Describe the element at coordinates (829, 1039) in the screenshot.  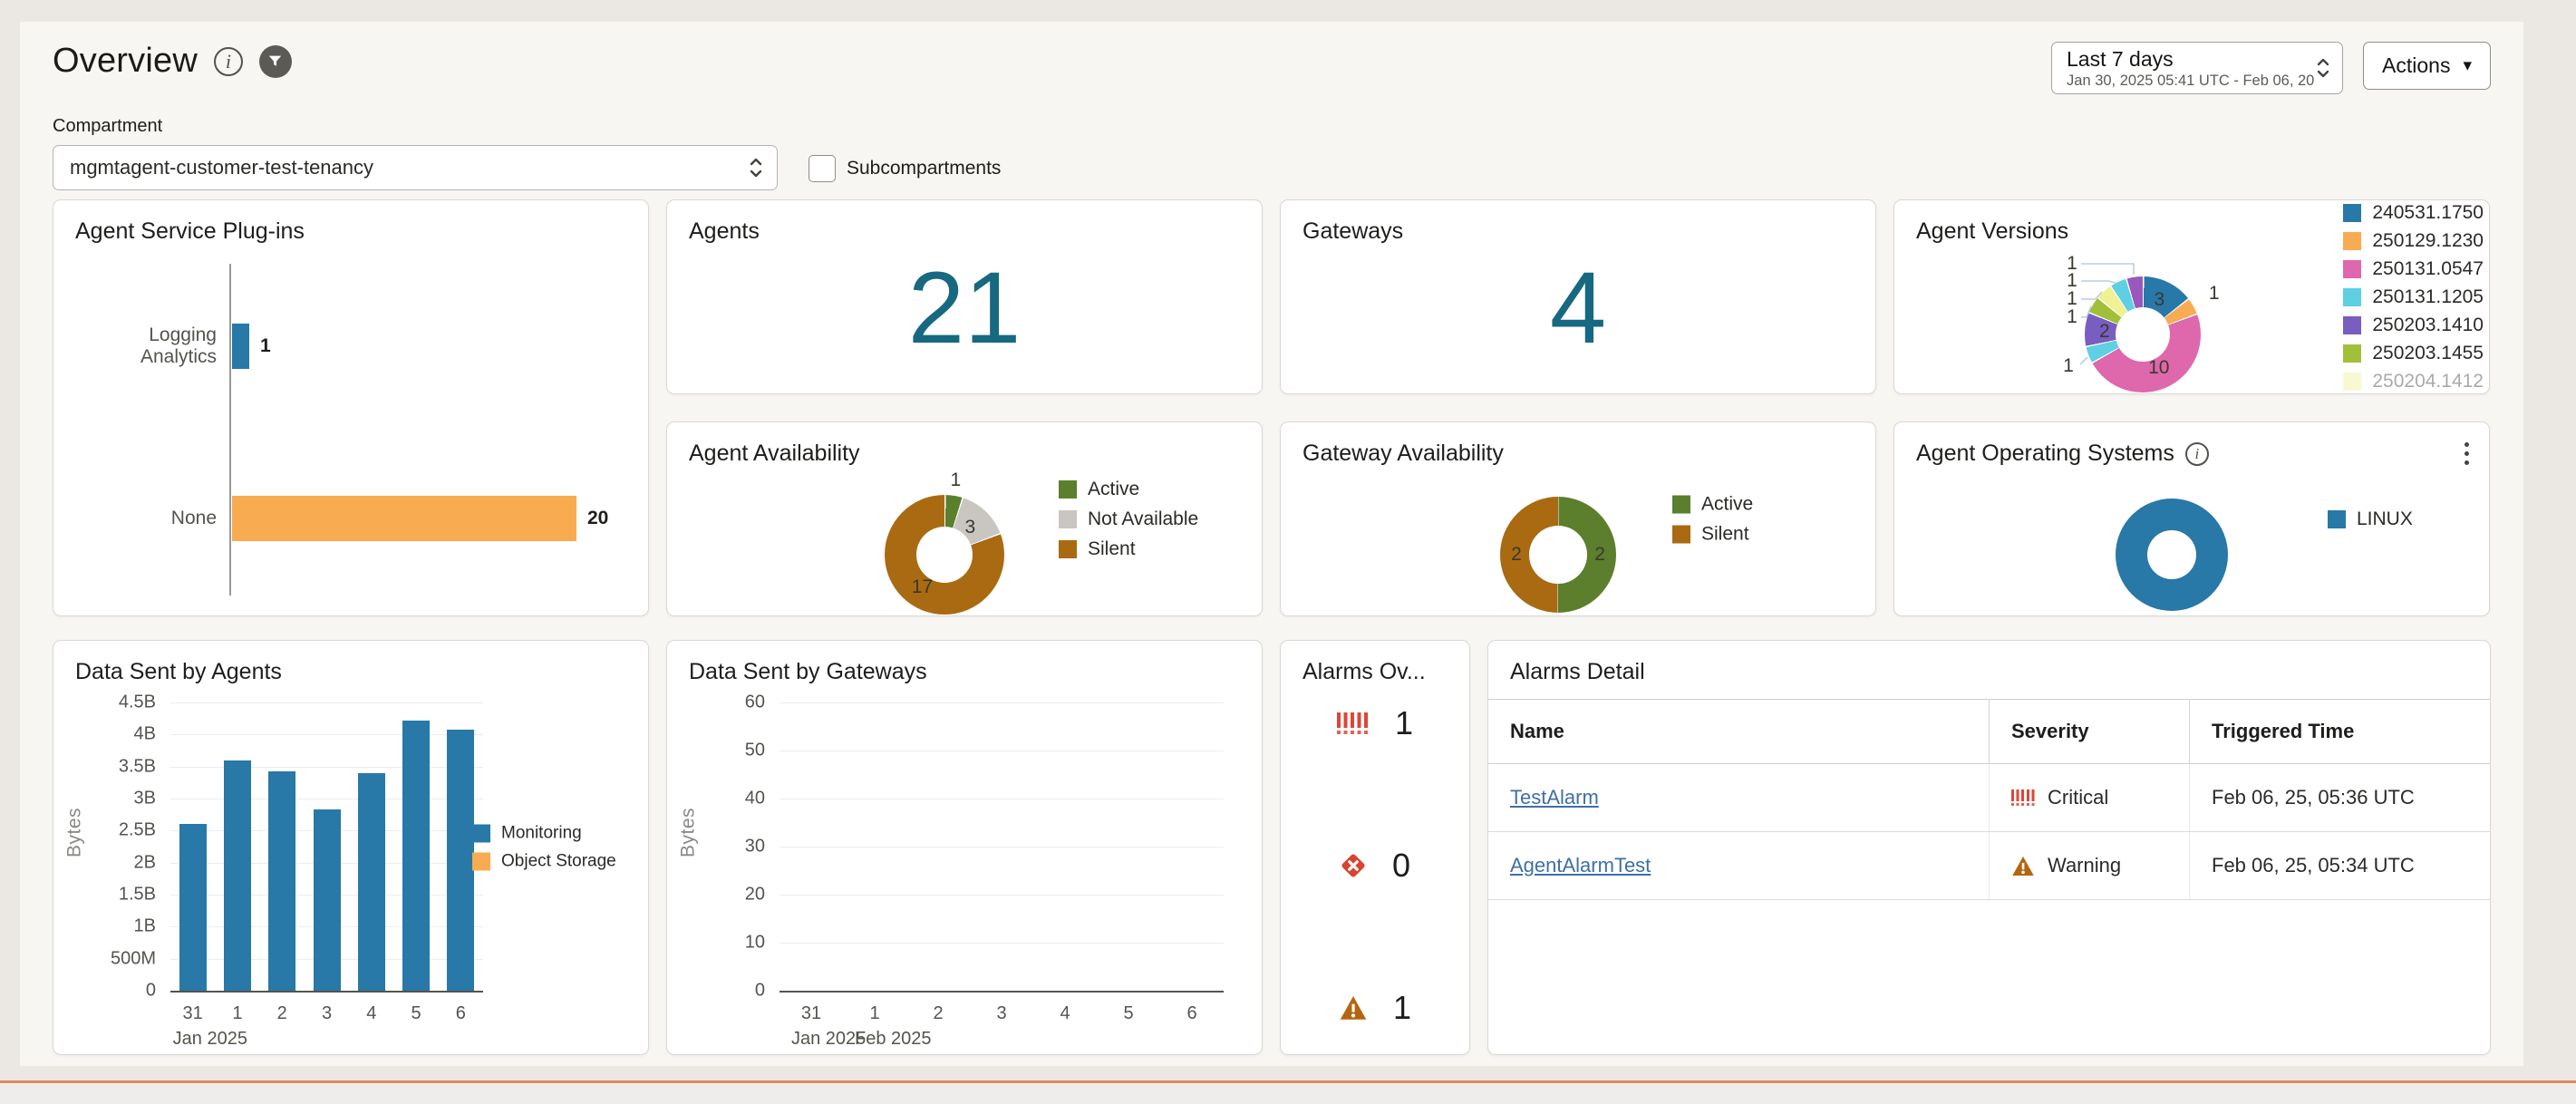
I see `x-axis-period-label: Jan 2025` at that location.